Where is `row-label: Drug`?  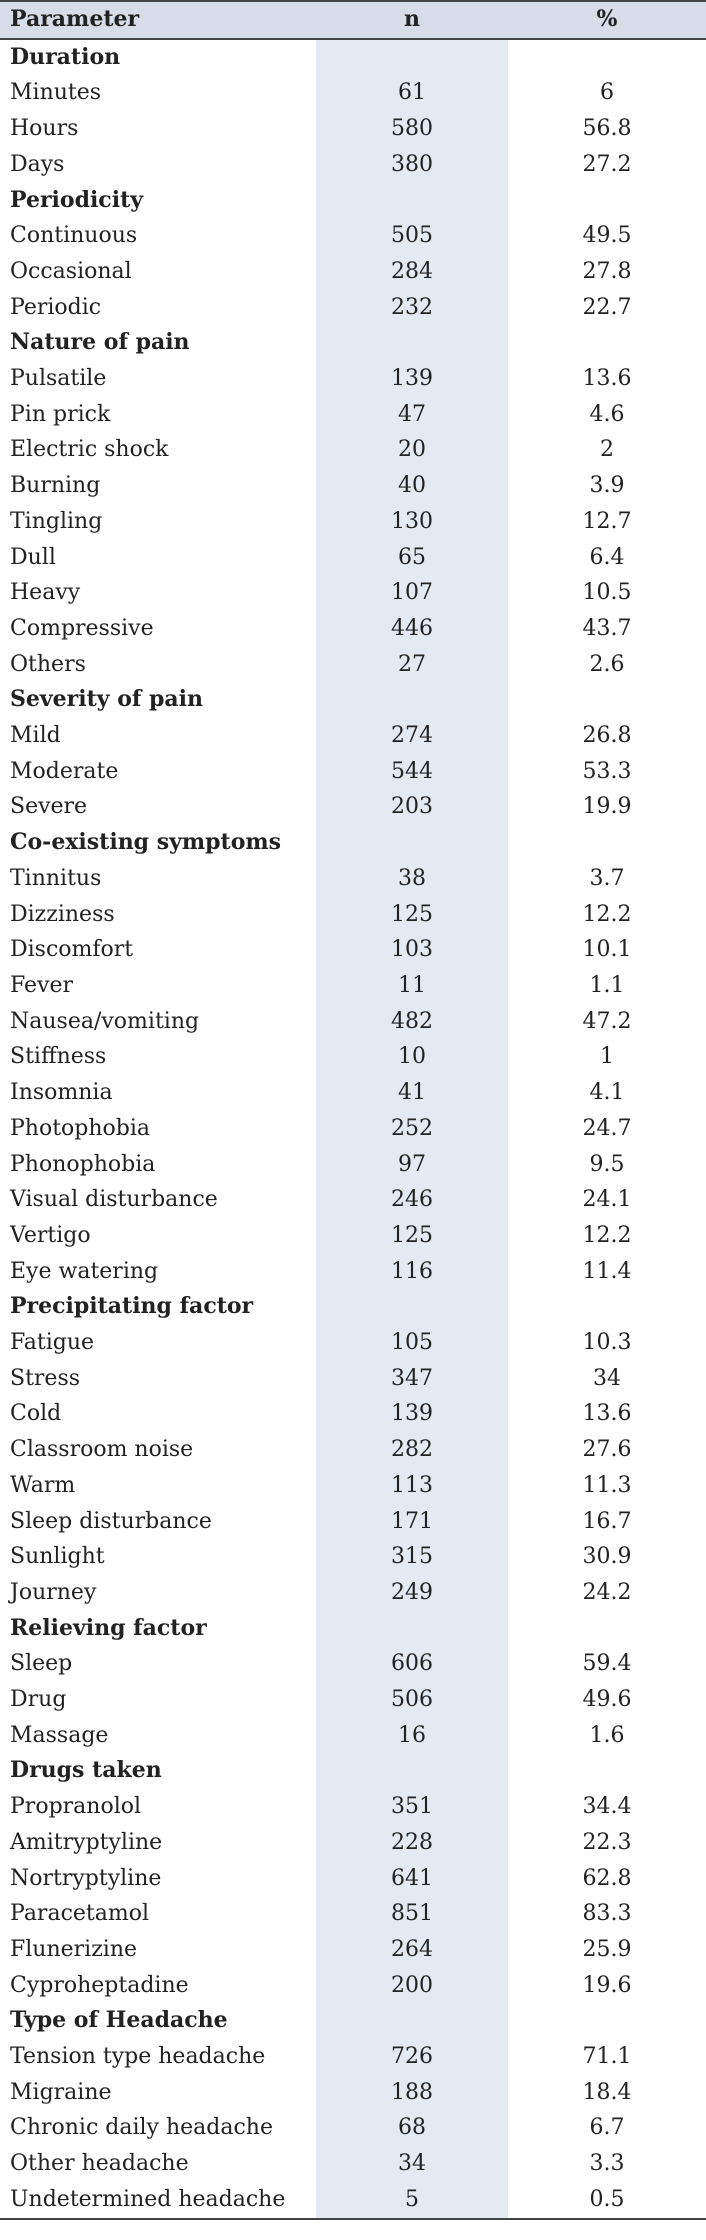 row-label: Drug is located at coordinates (38, 1700).